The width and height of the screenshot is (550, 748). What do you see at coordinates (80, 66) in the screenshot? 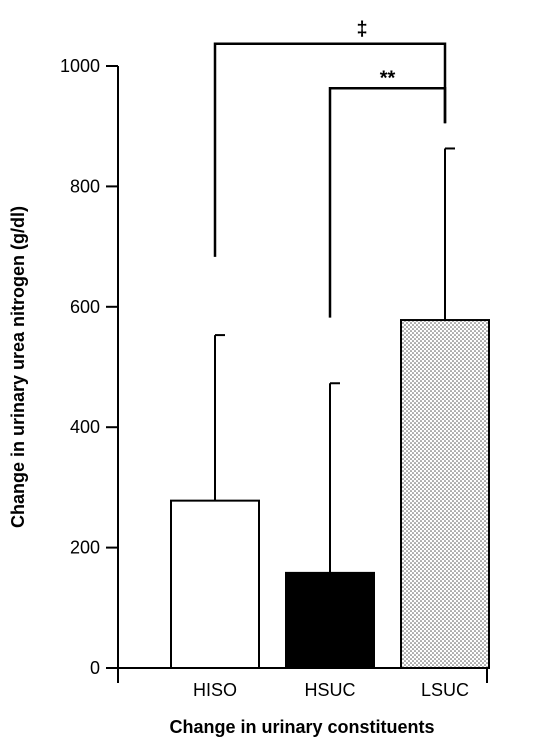
I see `y-tick-label: 1000` at bounding box center [80, 66].